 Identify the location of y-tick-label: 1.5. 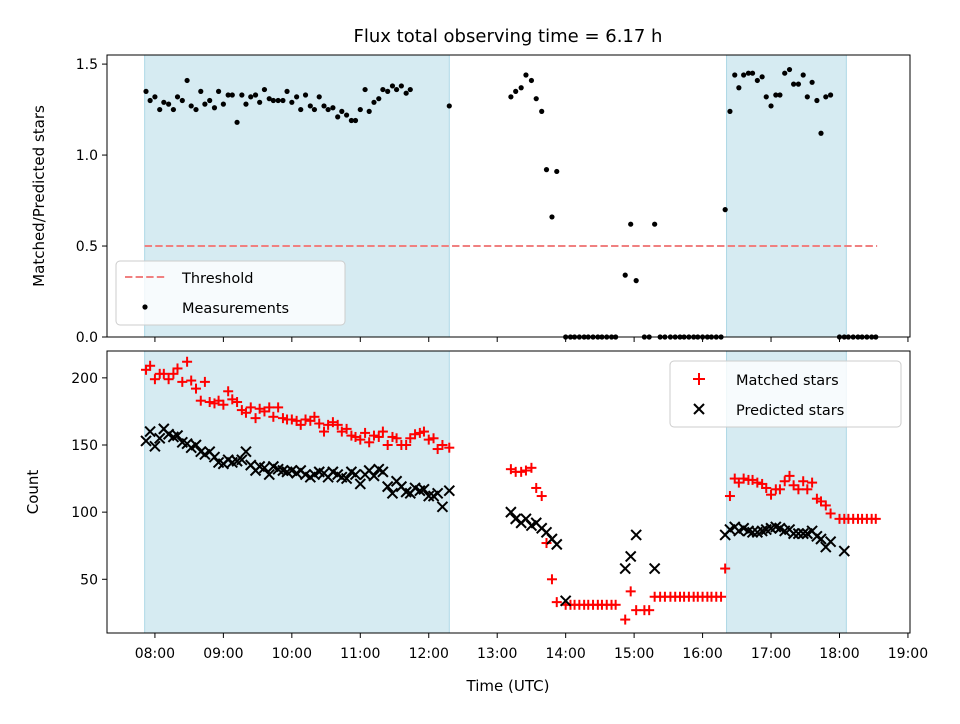
(87, 65).